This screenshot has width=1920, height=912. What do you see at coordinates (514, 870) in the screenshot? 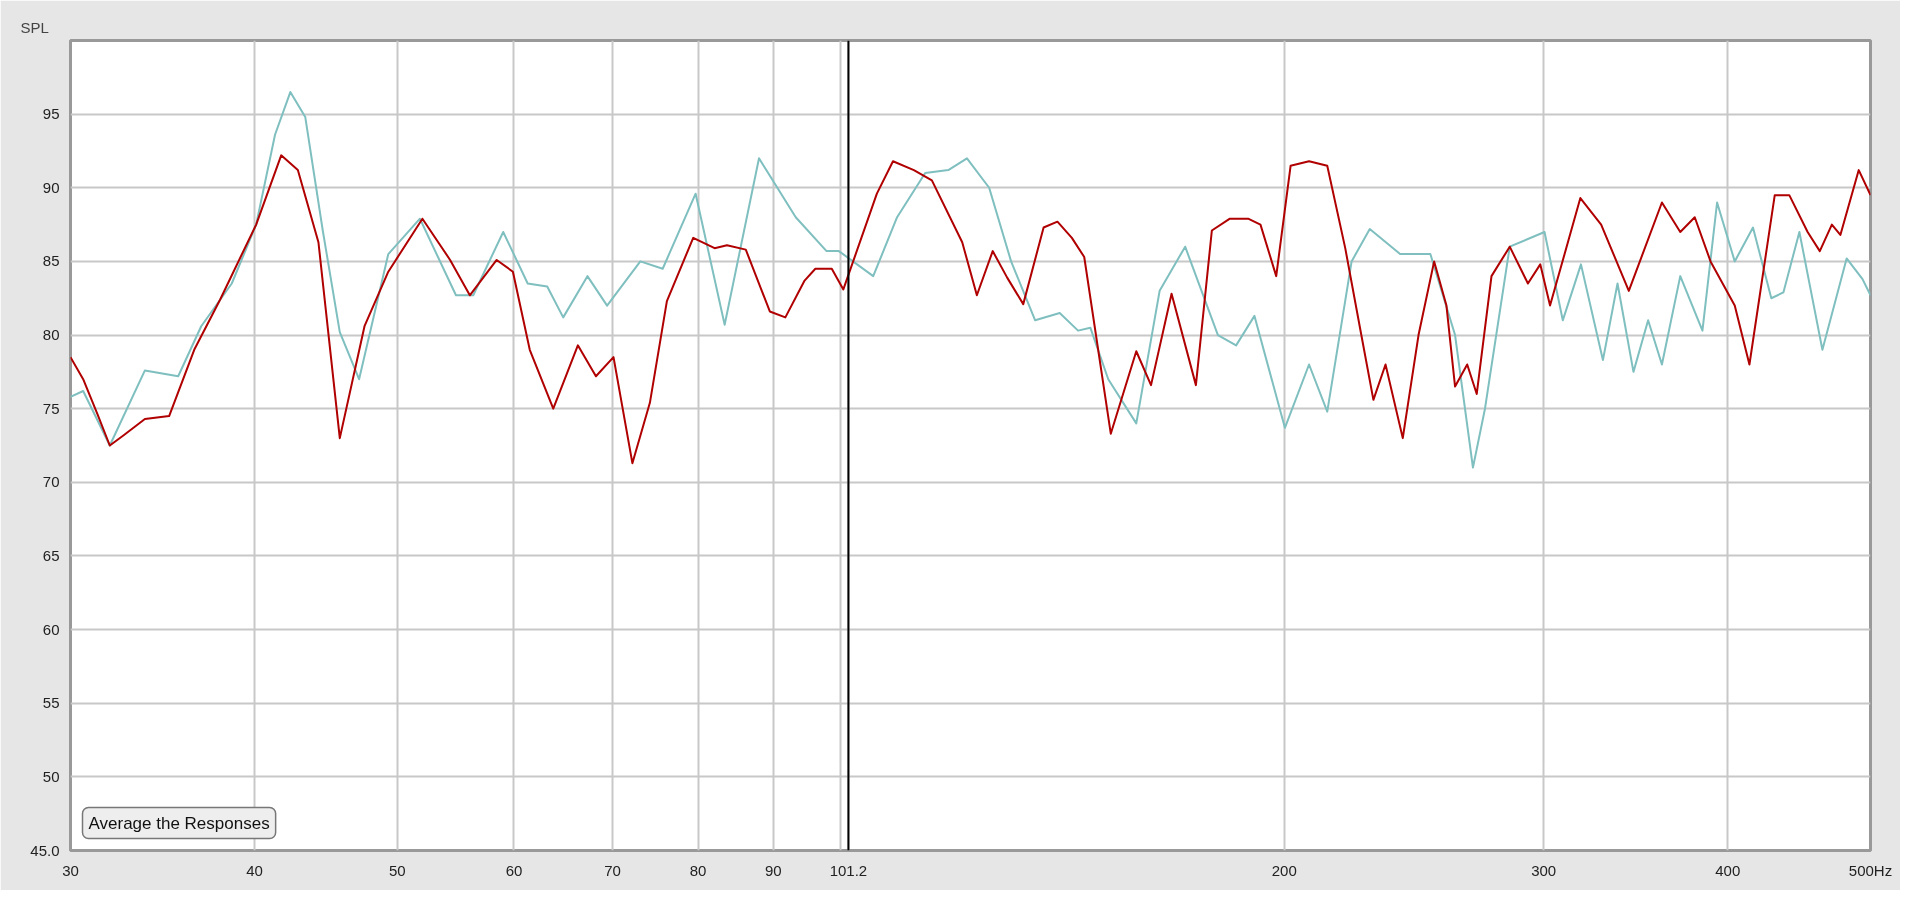
I see `x-tick-label: 60` at bounding box center [514, 870].